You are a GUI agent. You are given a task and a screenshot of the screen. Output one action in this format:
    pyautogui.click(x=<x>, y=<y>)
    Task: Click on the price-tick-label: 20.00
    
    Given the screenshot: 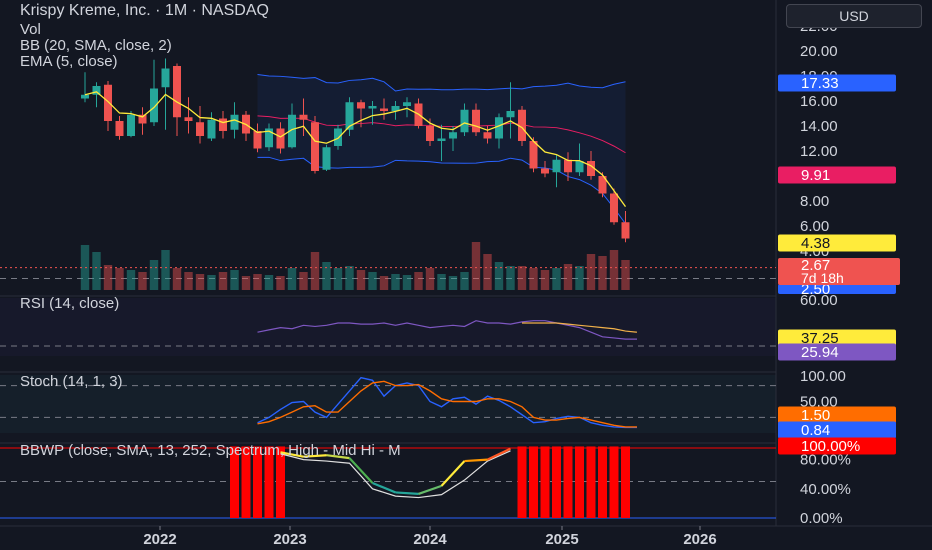 What is the action you would take?
    pyautogui.click(x=819, y=51)
    